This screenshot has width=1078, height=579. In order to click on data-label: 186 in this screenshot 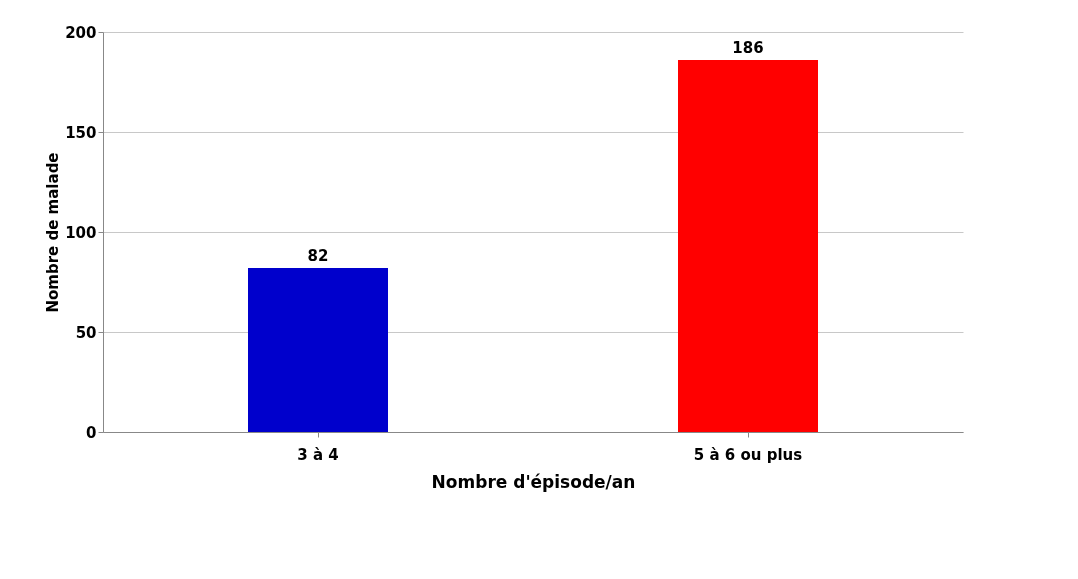, I will do `click(748, 48)`.